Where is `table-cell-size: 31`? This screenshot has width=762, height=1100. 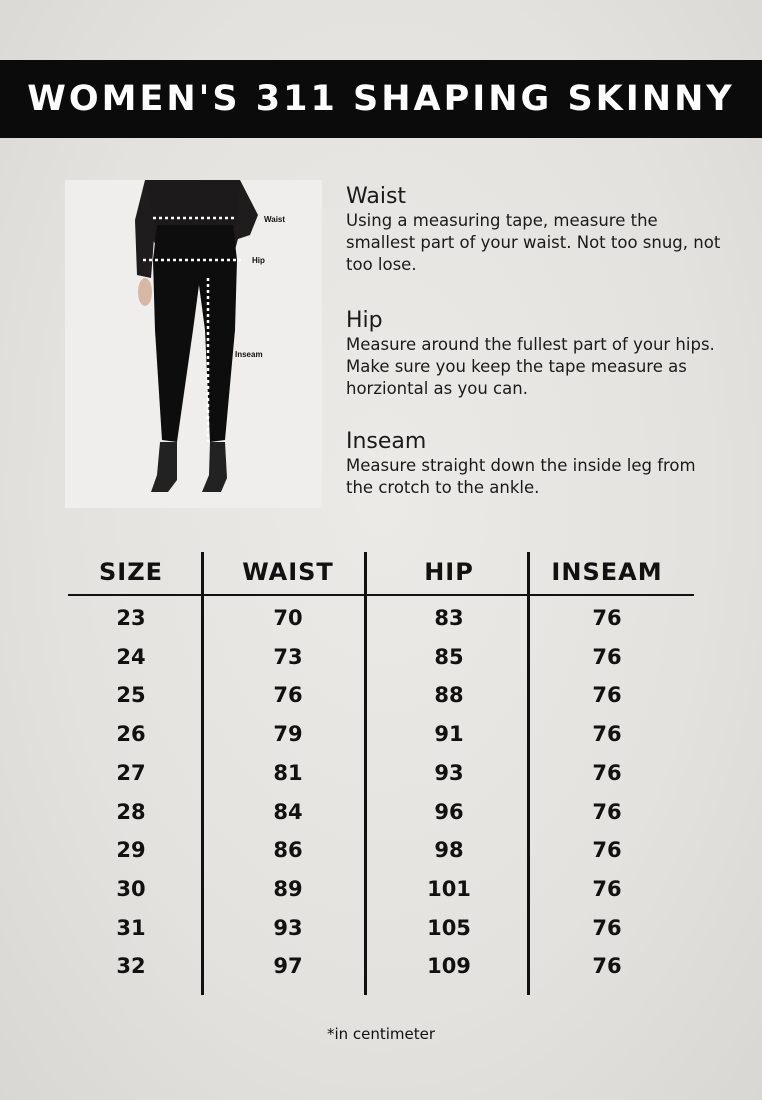 table-cell-size: 31 is located at coordinates (131, 927).